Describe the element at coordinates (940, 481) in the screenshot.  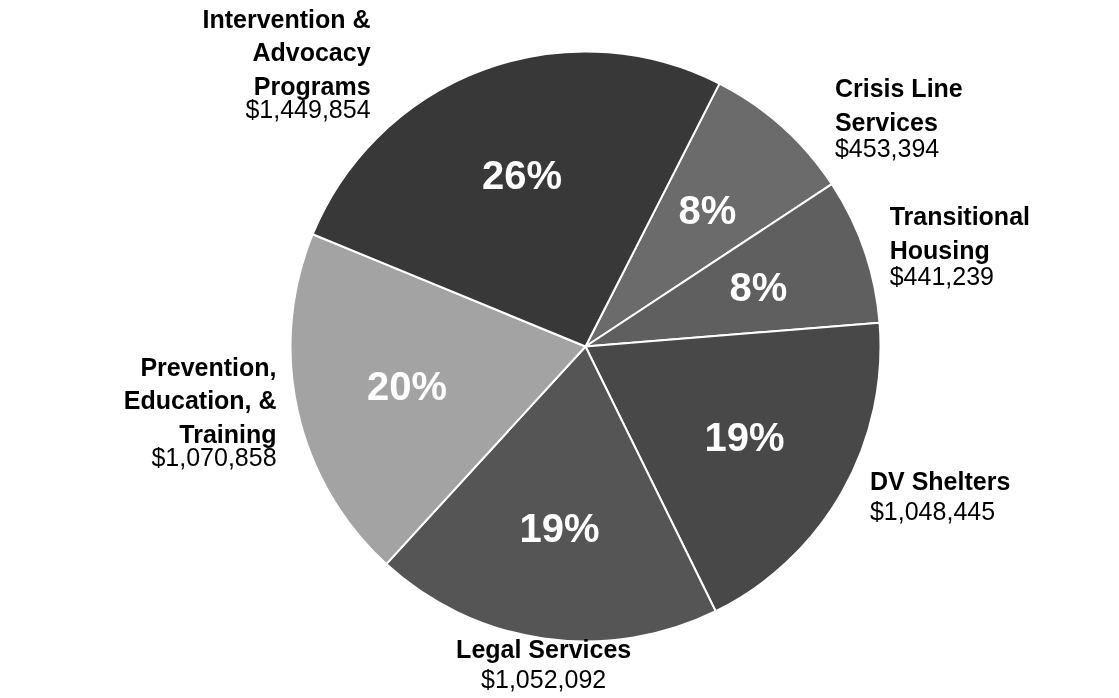
I see `slice-label: DV Shelters` at that location.